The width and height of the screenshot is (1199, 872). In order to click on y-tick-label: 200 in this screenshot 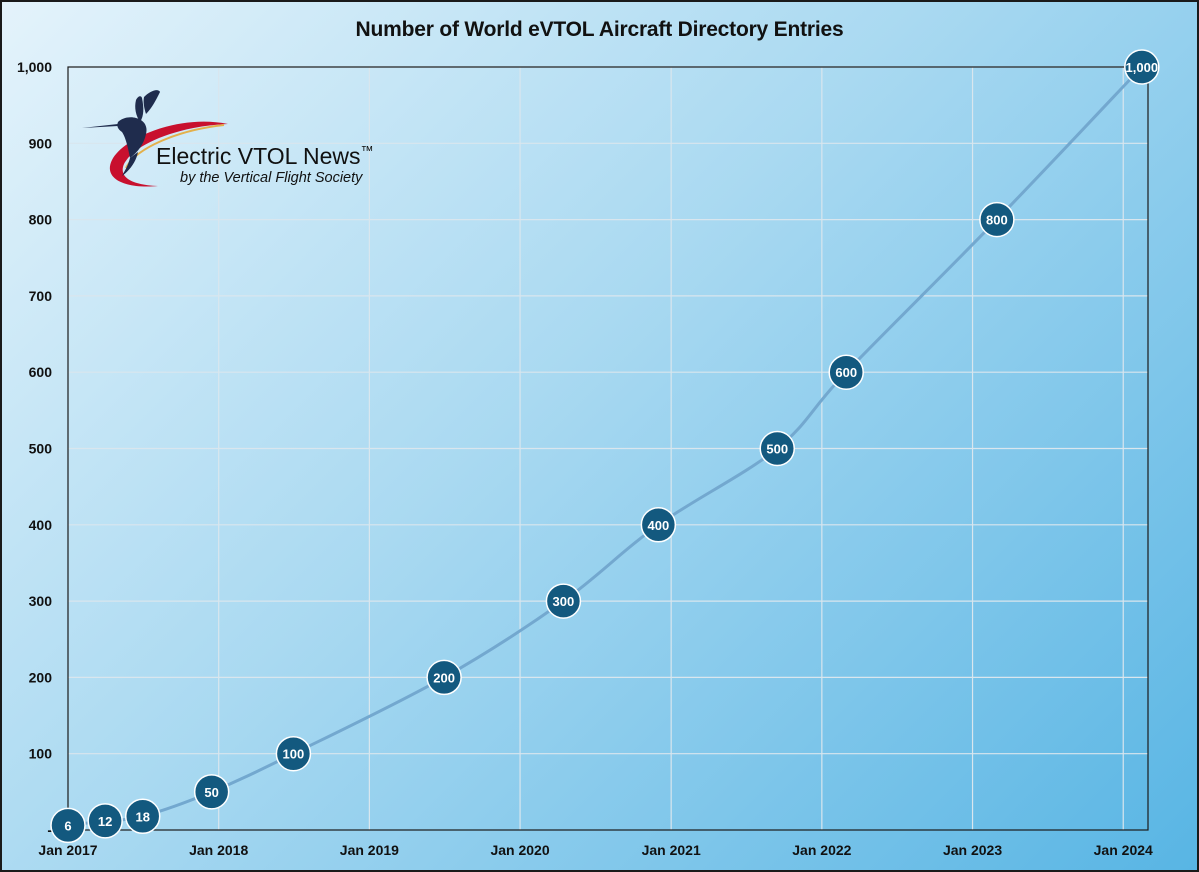, I will do `click(41, 677)`.